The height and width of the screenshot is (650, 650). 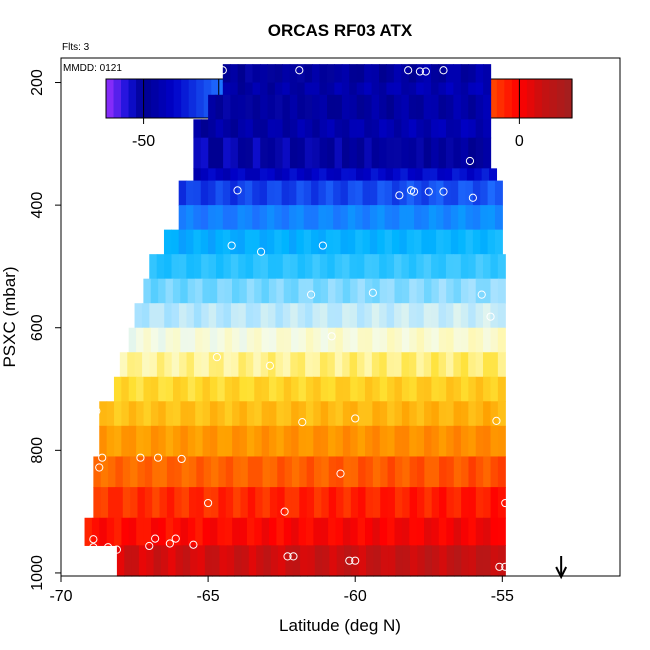 What do you see at coordinates (9, 316) in the screenshot?
I see `y-axis-label: PSXC (mbar)` at bounding box center [9, 316].